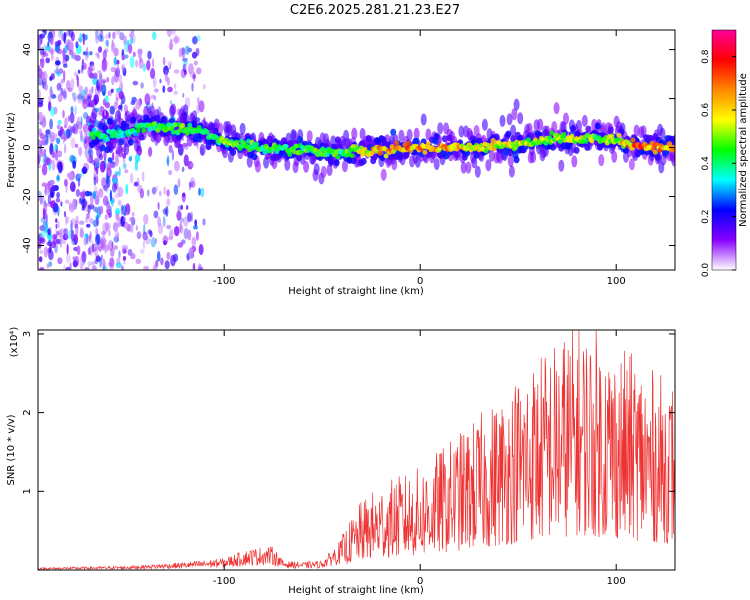 The image size is (750, 600). Describe the element at coordinates (27, 334) in the screenshot. I see `snr-ytick-label: 3` at that location.